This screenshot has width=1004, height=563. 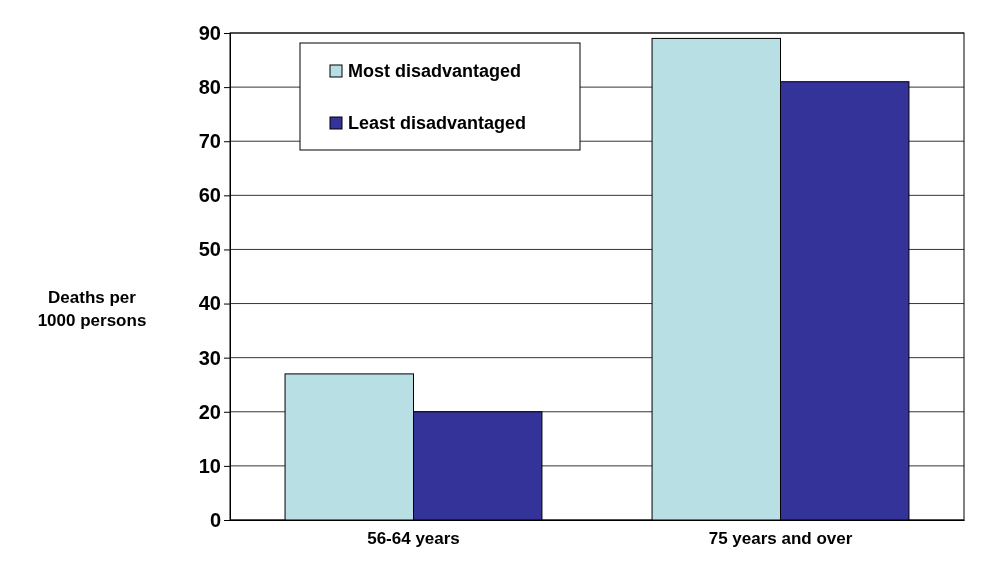 I want to click on x-tick-label: 75 years and over, so click(x=780, y=539).